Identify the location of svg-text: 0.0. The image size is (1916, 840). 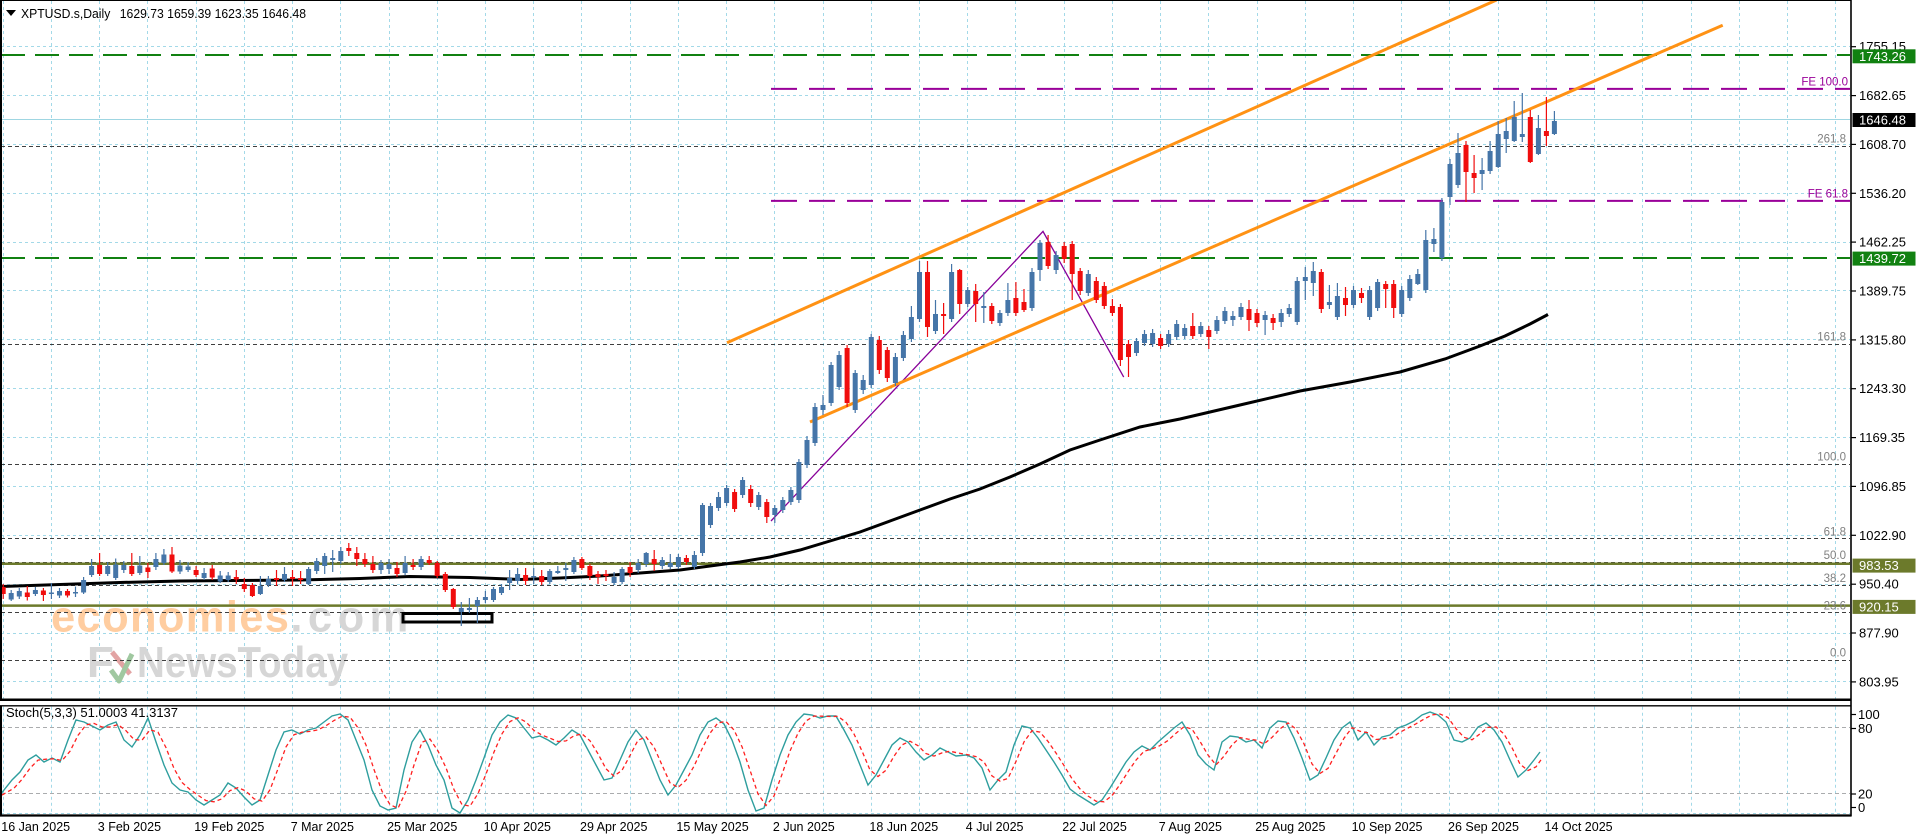
(1838, 654).